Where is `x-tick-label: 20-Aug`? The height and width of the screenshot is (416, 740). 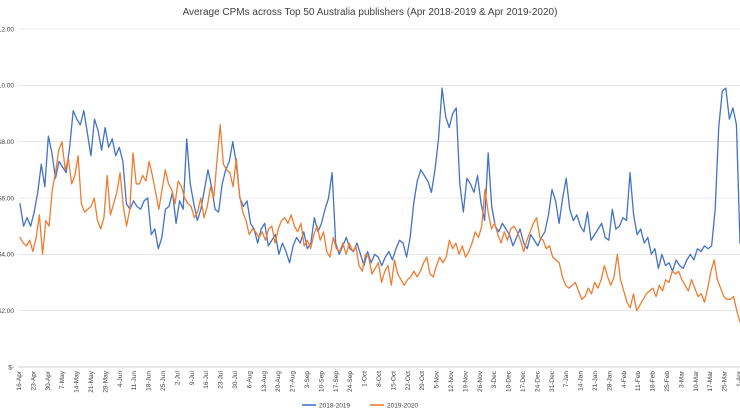
x-tick-label: 20-Aug is located at coordinates (278, 381).